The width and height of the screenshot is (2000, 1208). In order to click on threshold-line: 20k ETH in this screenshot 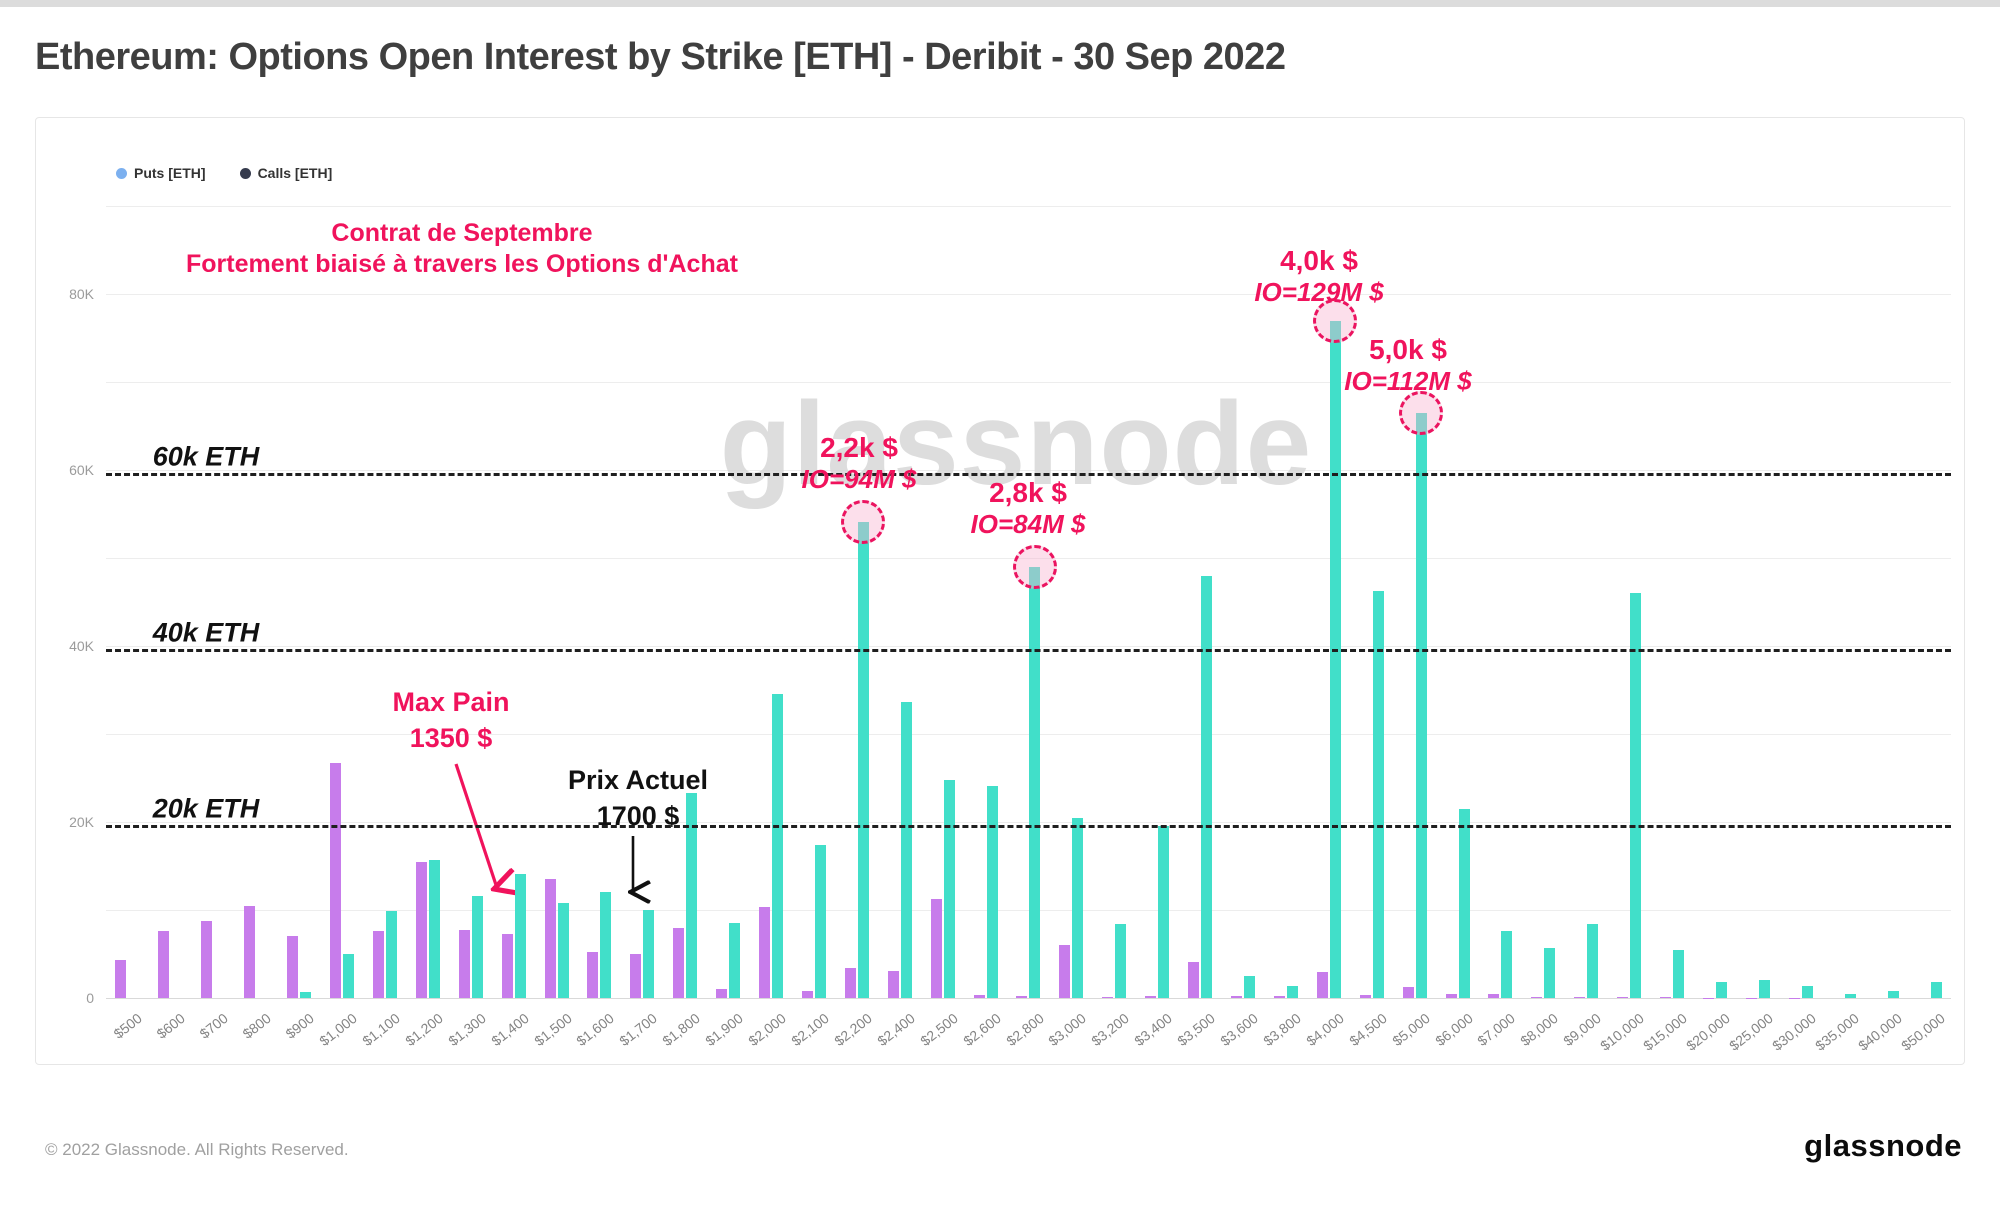, I will do `click(1028, 810)`.